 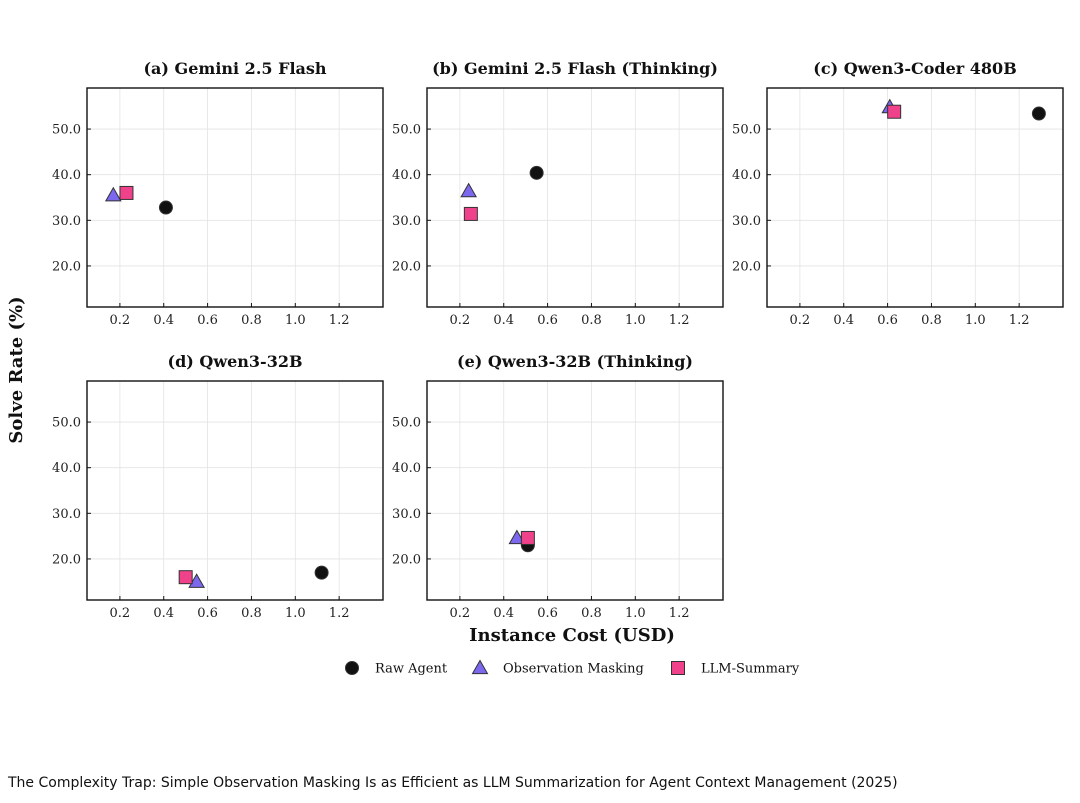 What do you see at coordinates (16, 369) in the screenshot?
I see `y-axis-label: Solve Rate (%)` at bounding box center [16, 369].